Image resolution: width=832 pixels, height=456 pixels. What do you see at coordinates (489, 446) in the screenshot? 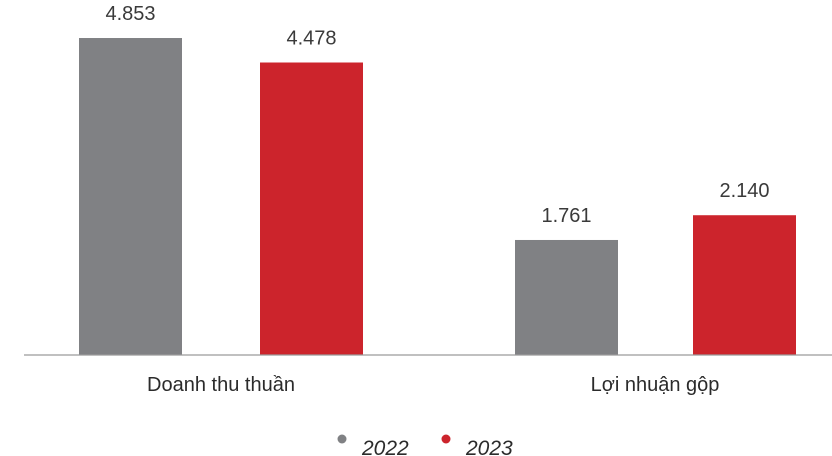
I see `legend-label-2023: 2023` at bounding box center [489, 446].